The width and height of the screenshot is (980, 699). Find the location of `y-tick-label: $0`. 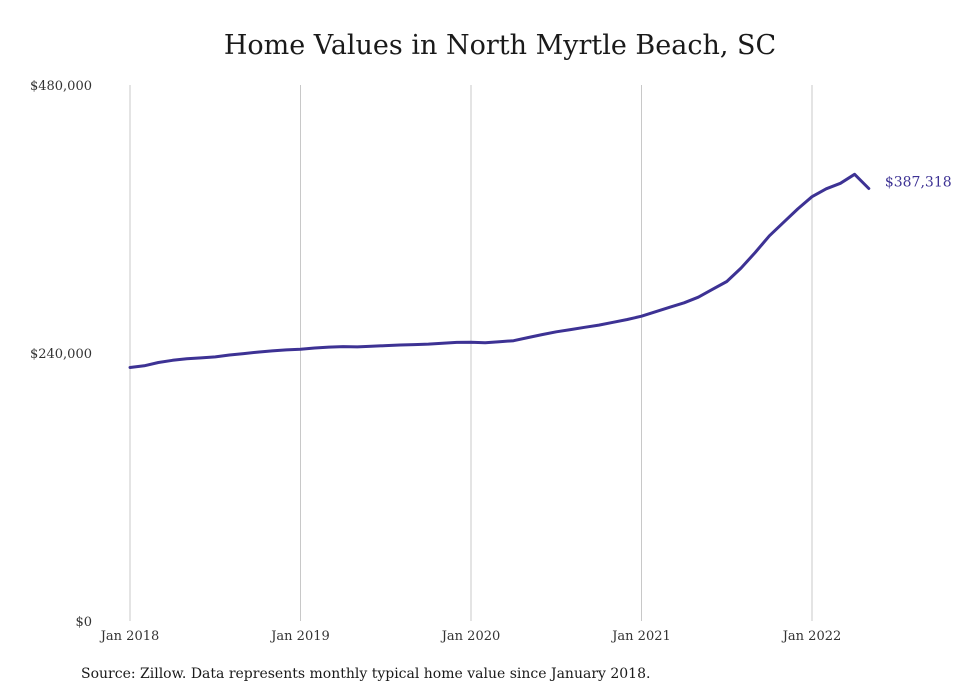

y-tick-label: $0 is located at coordinates (83, 622).